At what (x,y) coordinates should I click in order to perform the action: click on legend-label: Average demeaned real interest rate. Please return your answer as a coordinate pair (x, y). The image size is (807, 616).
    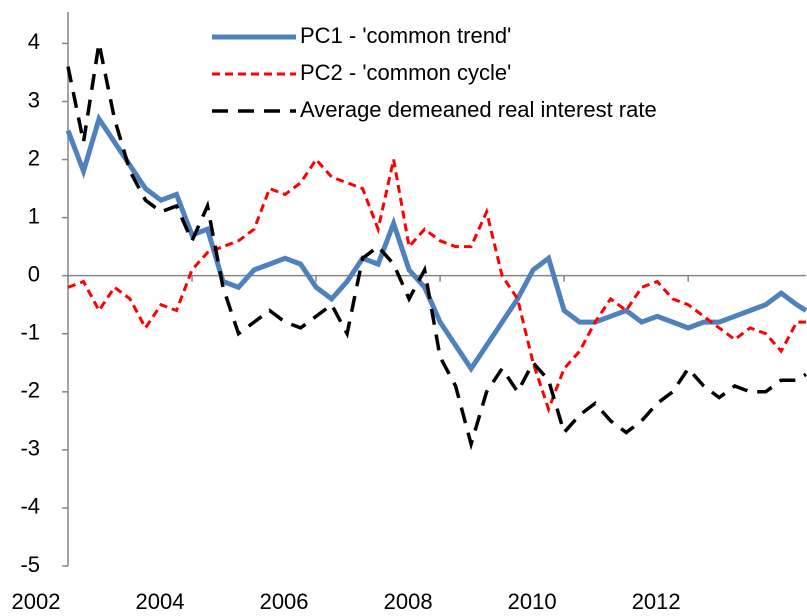
    Looking at the image, I should click on (478, 109).